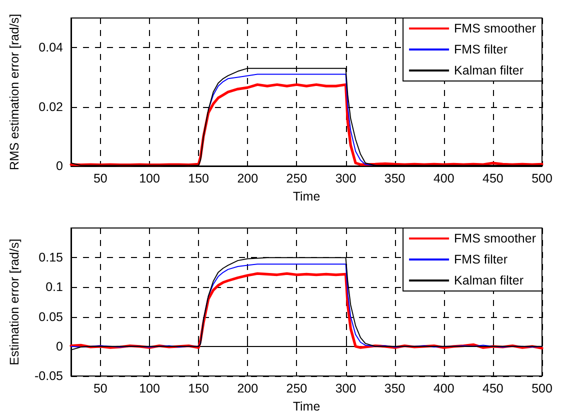  I want to click on y-tick-label: 0.04, so click(51, 47).